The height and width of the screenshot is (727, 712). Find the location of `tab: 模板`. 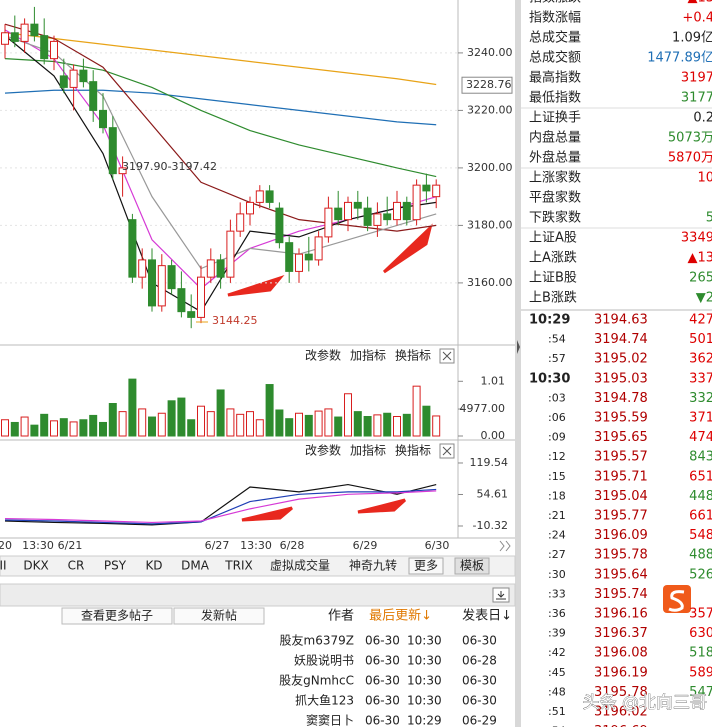

tab: 模板 is located at coordinates (472, 566).